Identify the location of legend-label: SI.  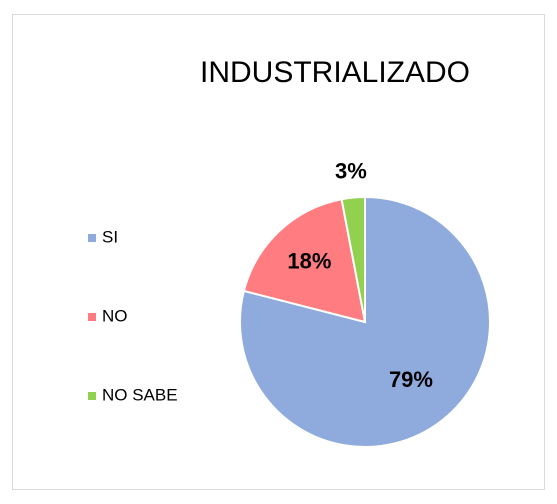
(110, 236).